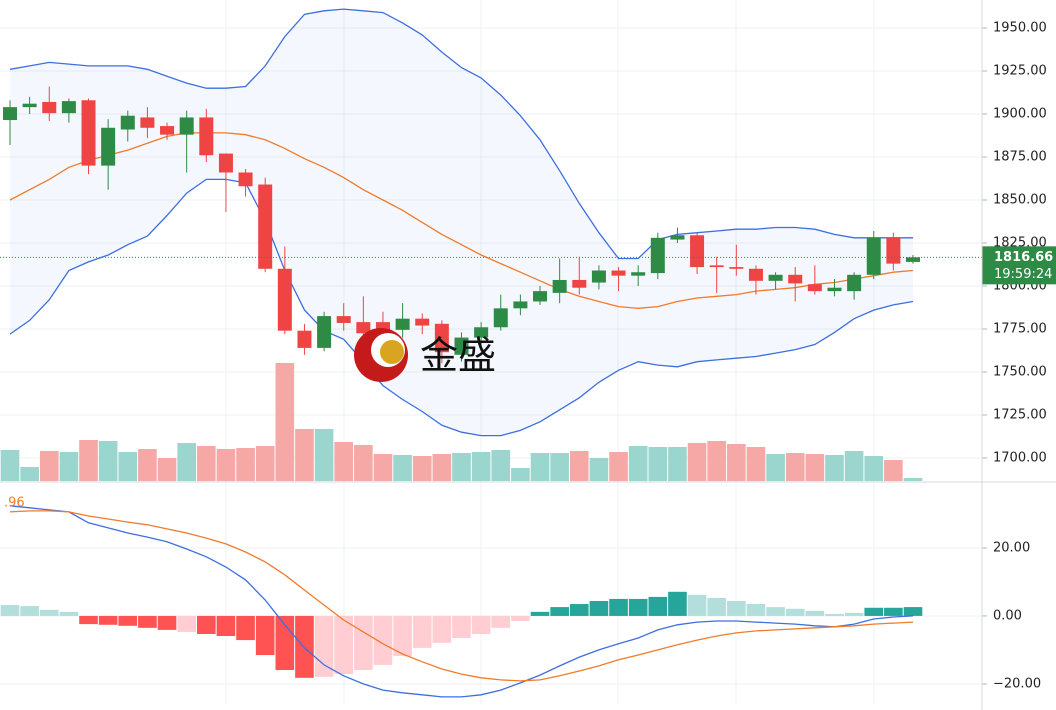 Image resolution: width=1056 pixels, height=710 pixels. I want to click on y-tick-label: 1950.00, so click(1020, 28).